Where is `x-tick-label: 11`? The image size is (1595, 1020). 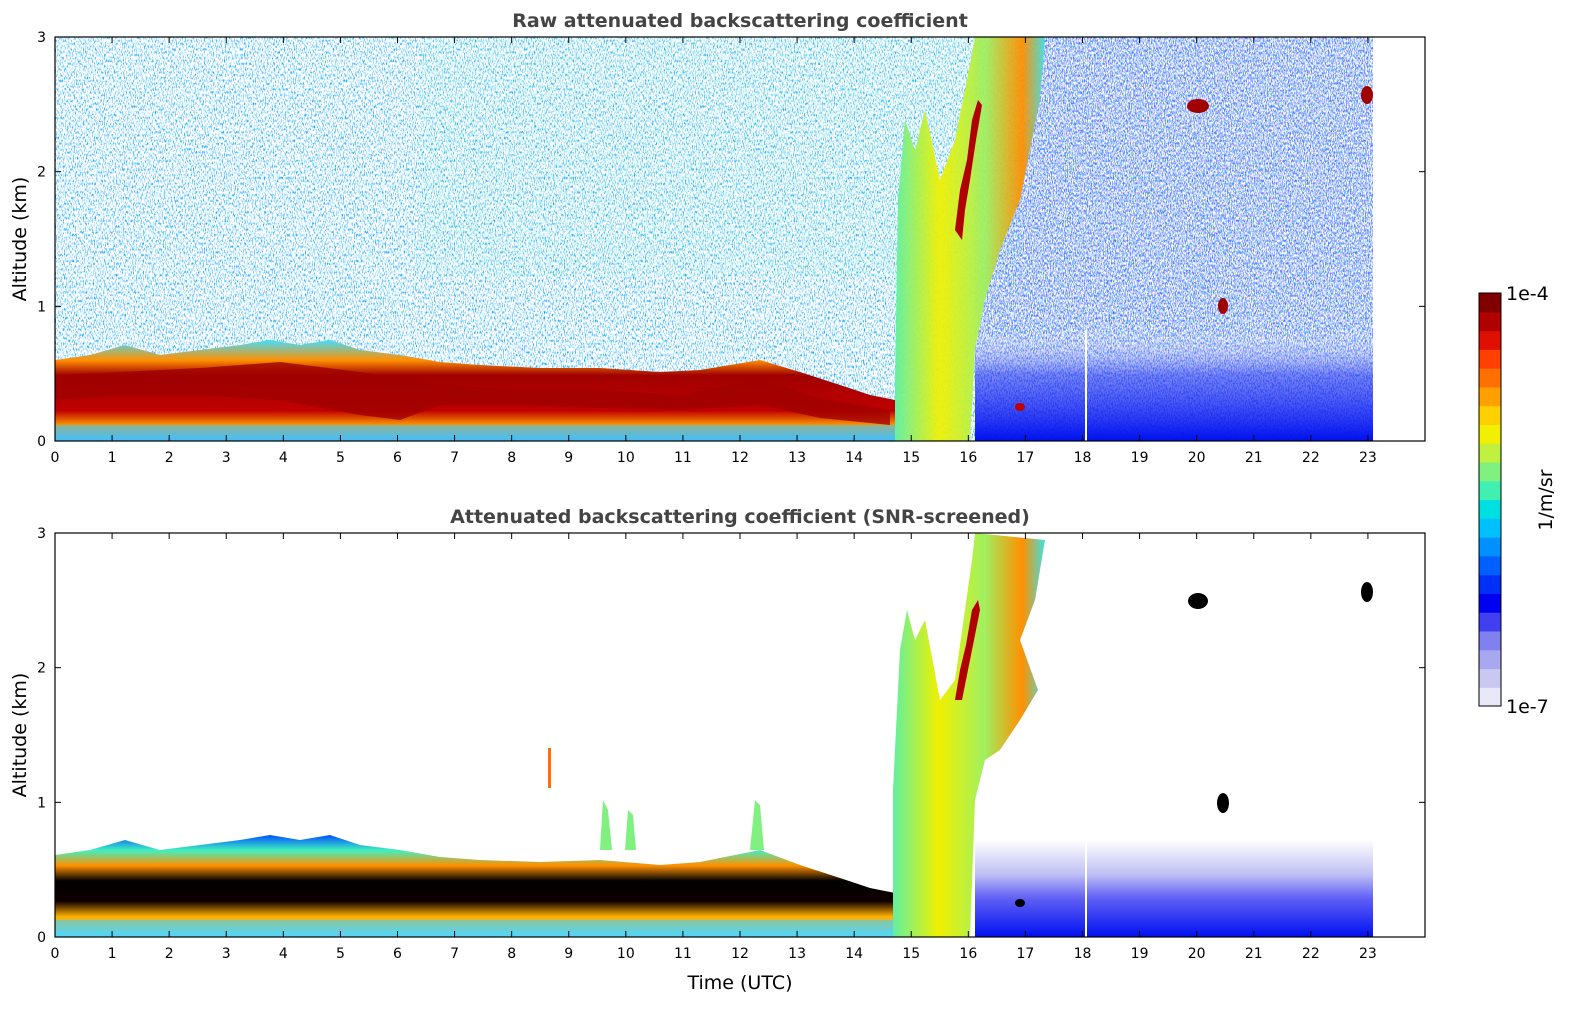
x-tick-label: 11 is located at coordinates (683, 458).